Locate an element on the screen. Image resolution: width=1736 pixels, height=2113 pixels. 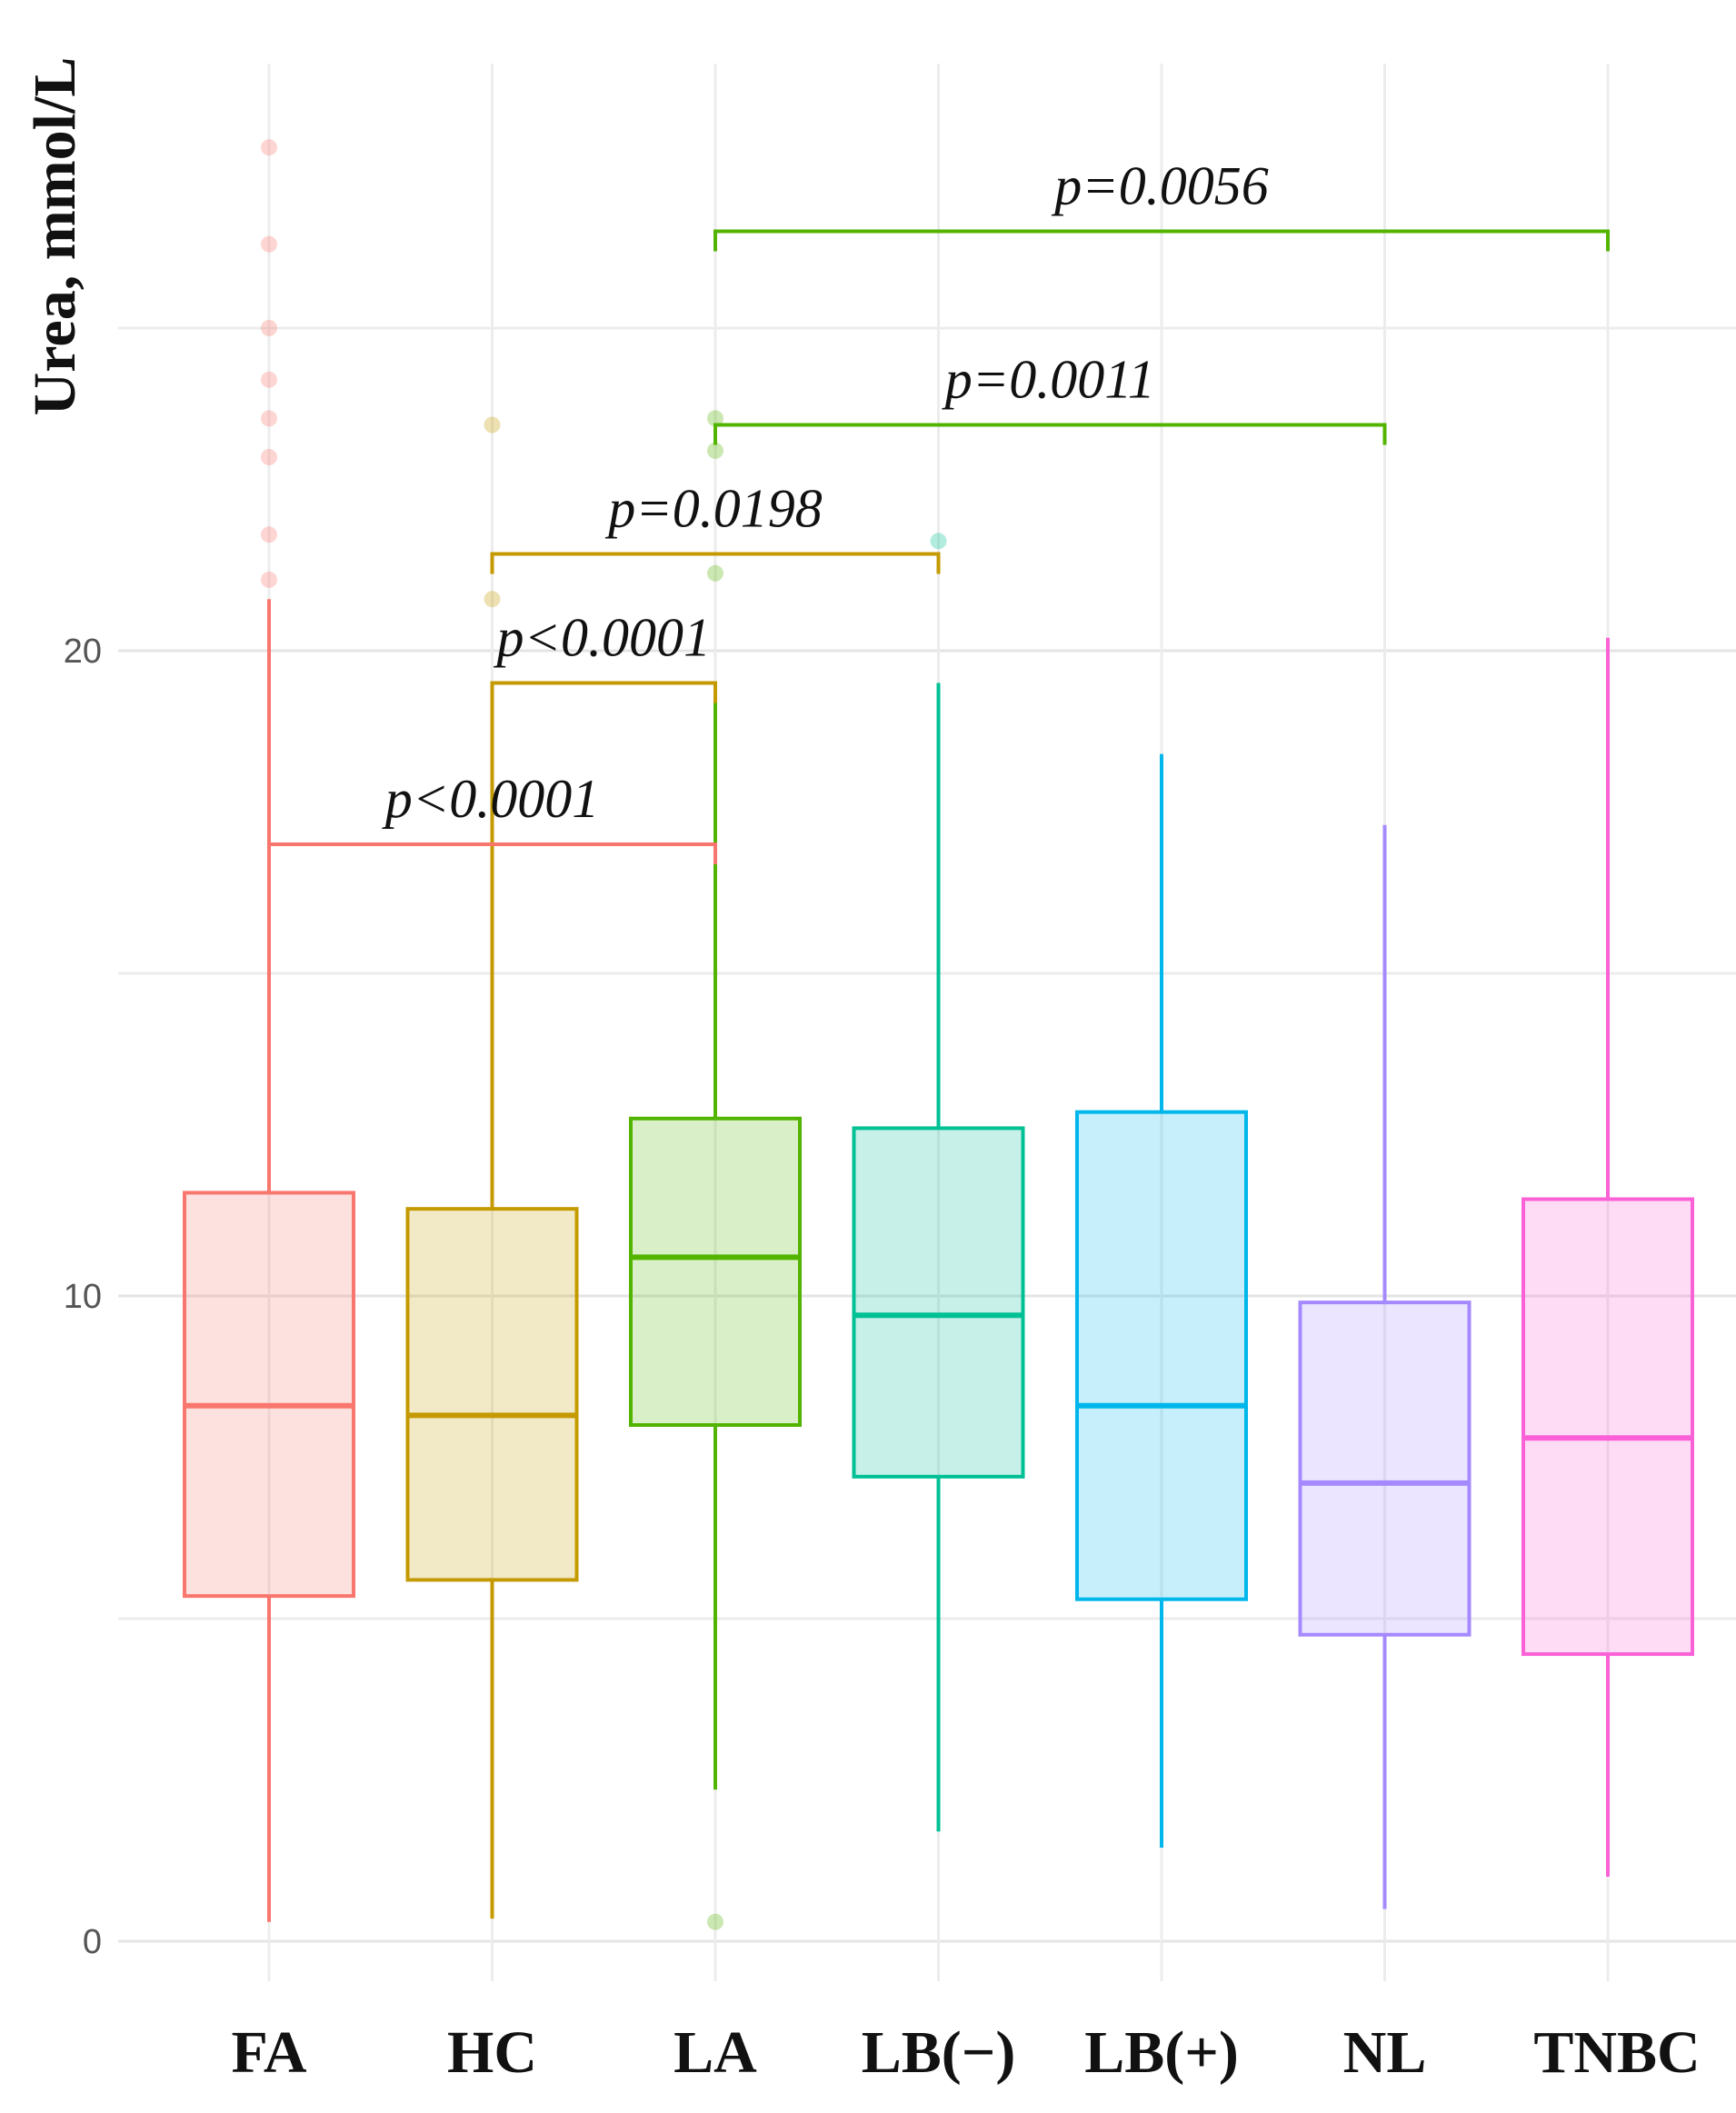
y-axis-ticks: 0 10 20 is located at coordinates (83, 1297).